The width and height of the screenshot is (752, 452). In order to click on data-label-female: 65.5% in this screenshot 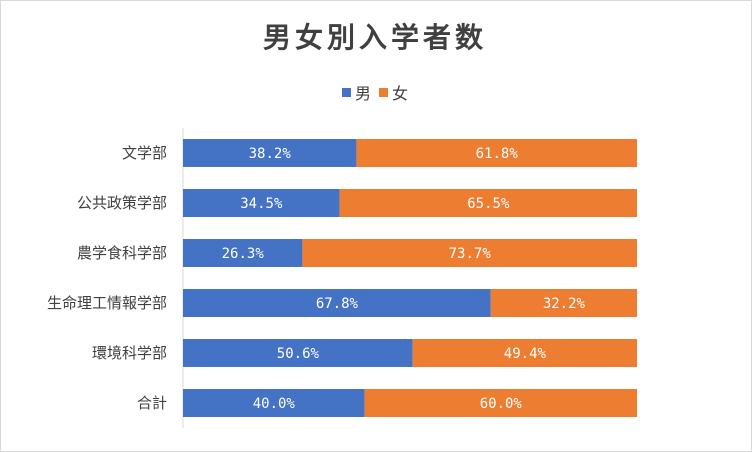, I will do `click(488, 204)`.